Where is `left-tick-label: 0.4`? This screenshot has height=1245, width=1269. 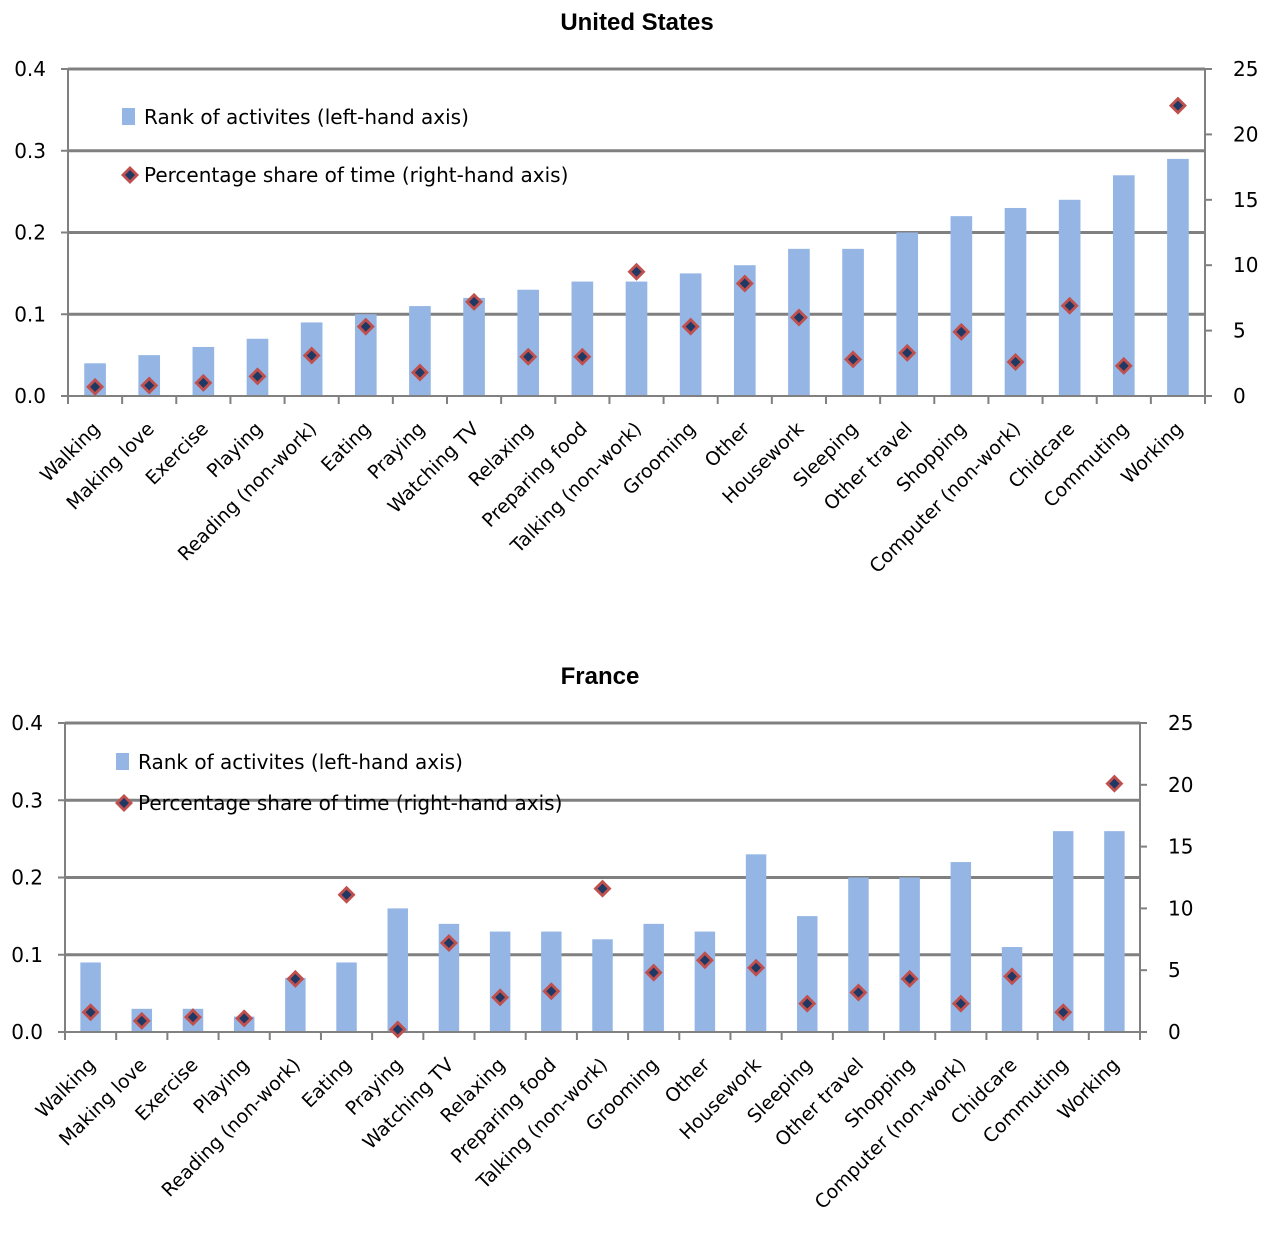 left-tick-label: 0.4 is located at coordinates (27, 723).